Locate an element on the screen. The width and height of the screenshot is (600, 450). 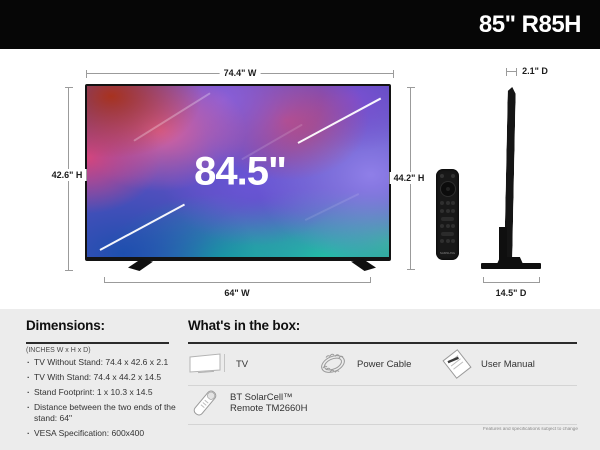
dimension-item: TV Without Stand: 74.4 x 42.6 x 2.1 is located at coordinates (109, 362).